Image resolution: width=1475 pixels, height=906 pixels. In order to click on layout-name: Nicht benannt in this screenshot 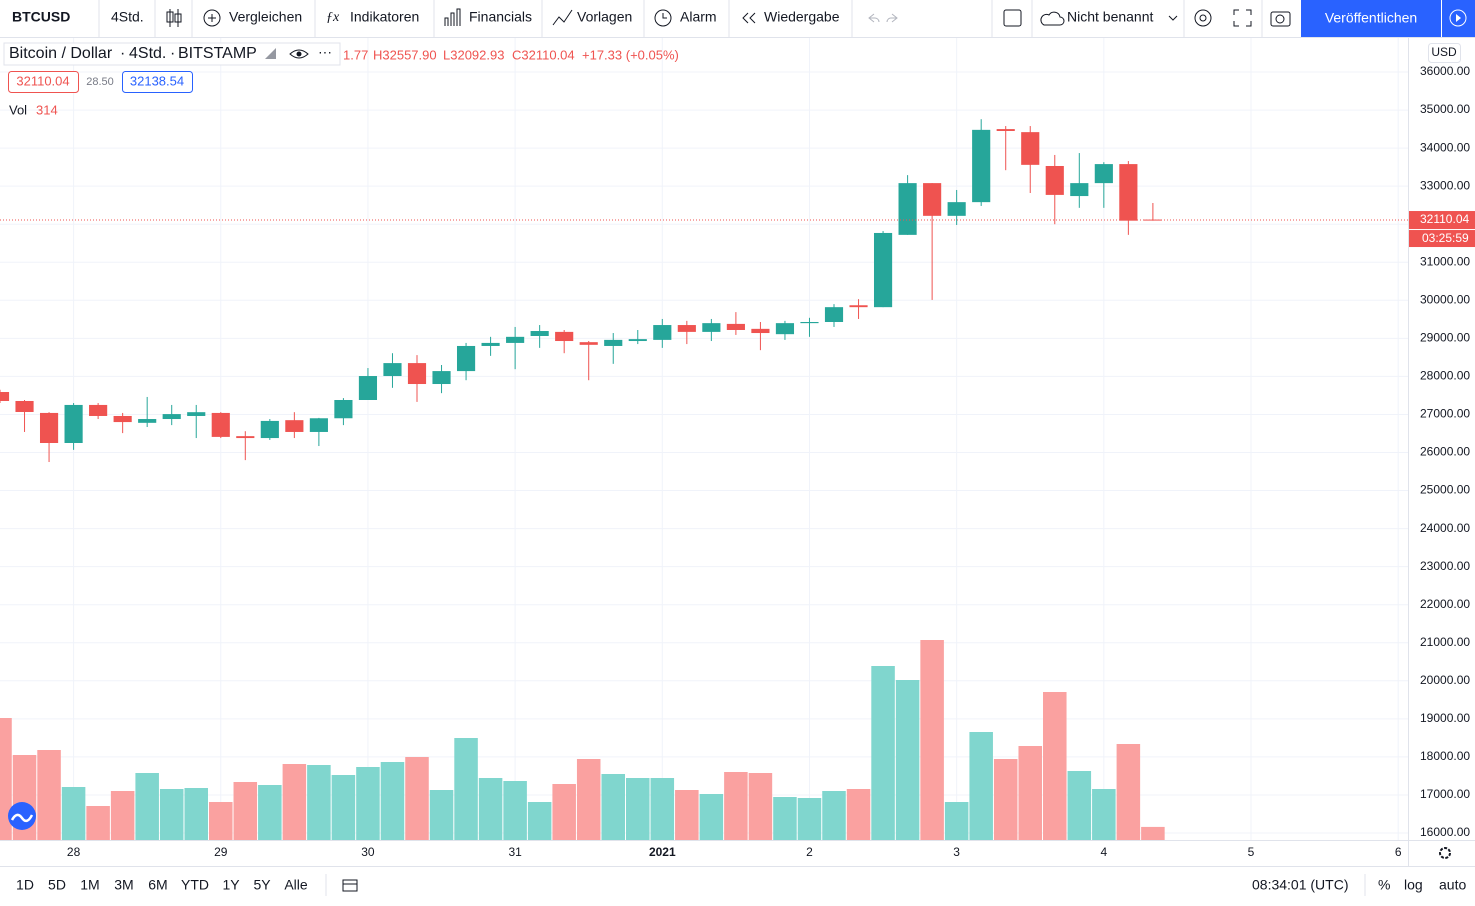, I will do `click(1110, 17)`.